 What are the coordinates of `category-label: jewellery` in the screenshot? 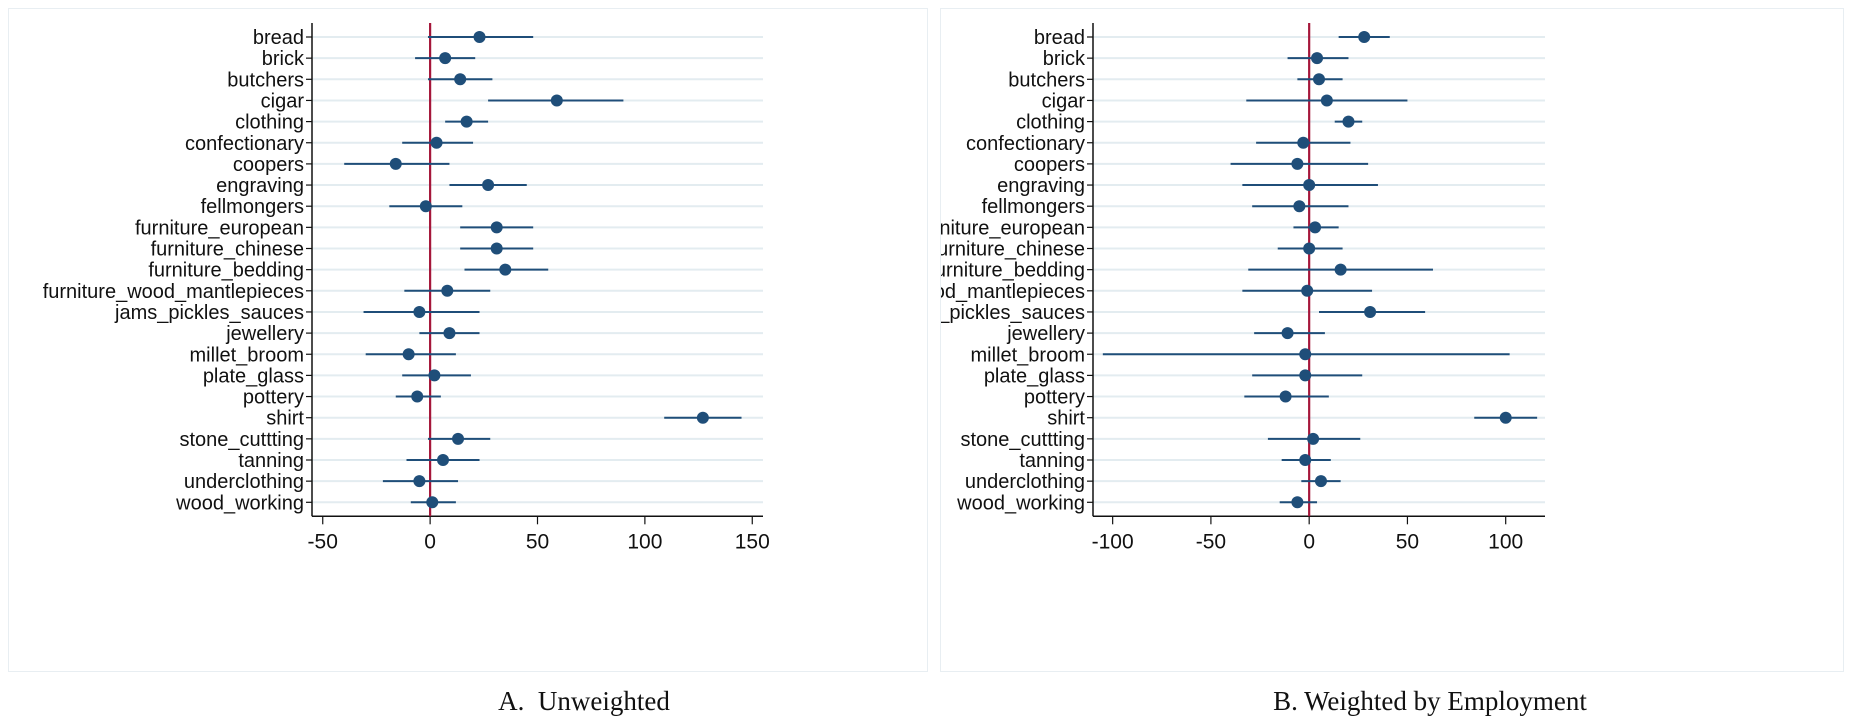 It's located at (264, 334).